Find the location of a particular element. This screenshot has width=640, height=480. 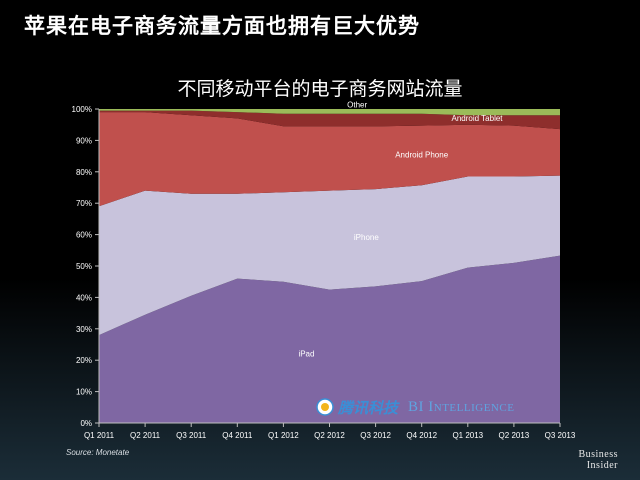

logo-line-1: Business is located at coordinates (598, 454).